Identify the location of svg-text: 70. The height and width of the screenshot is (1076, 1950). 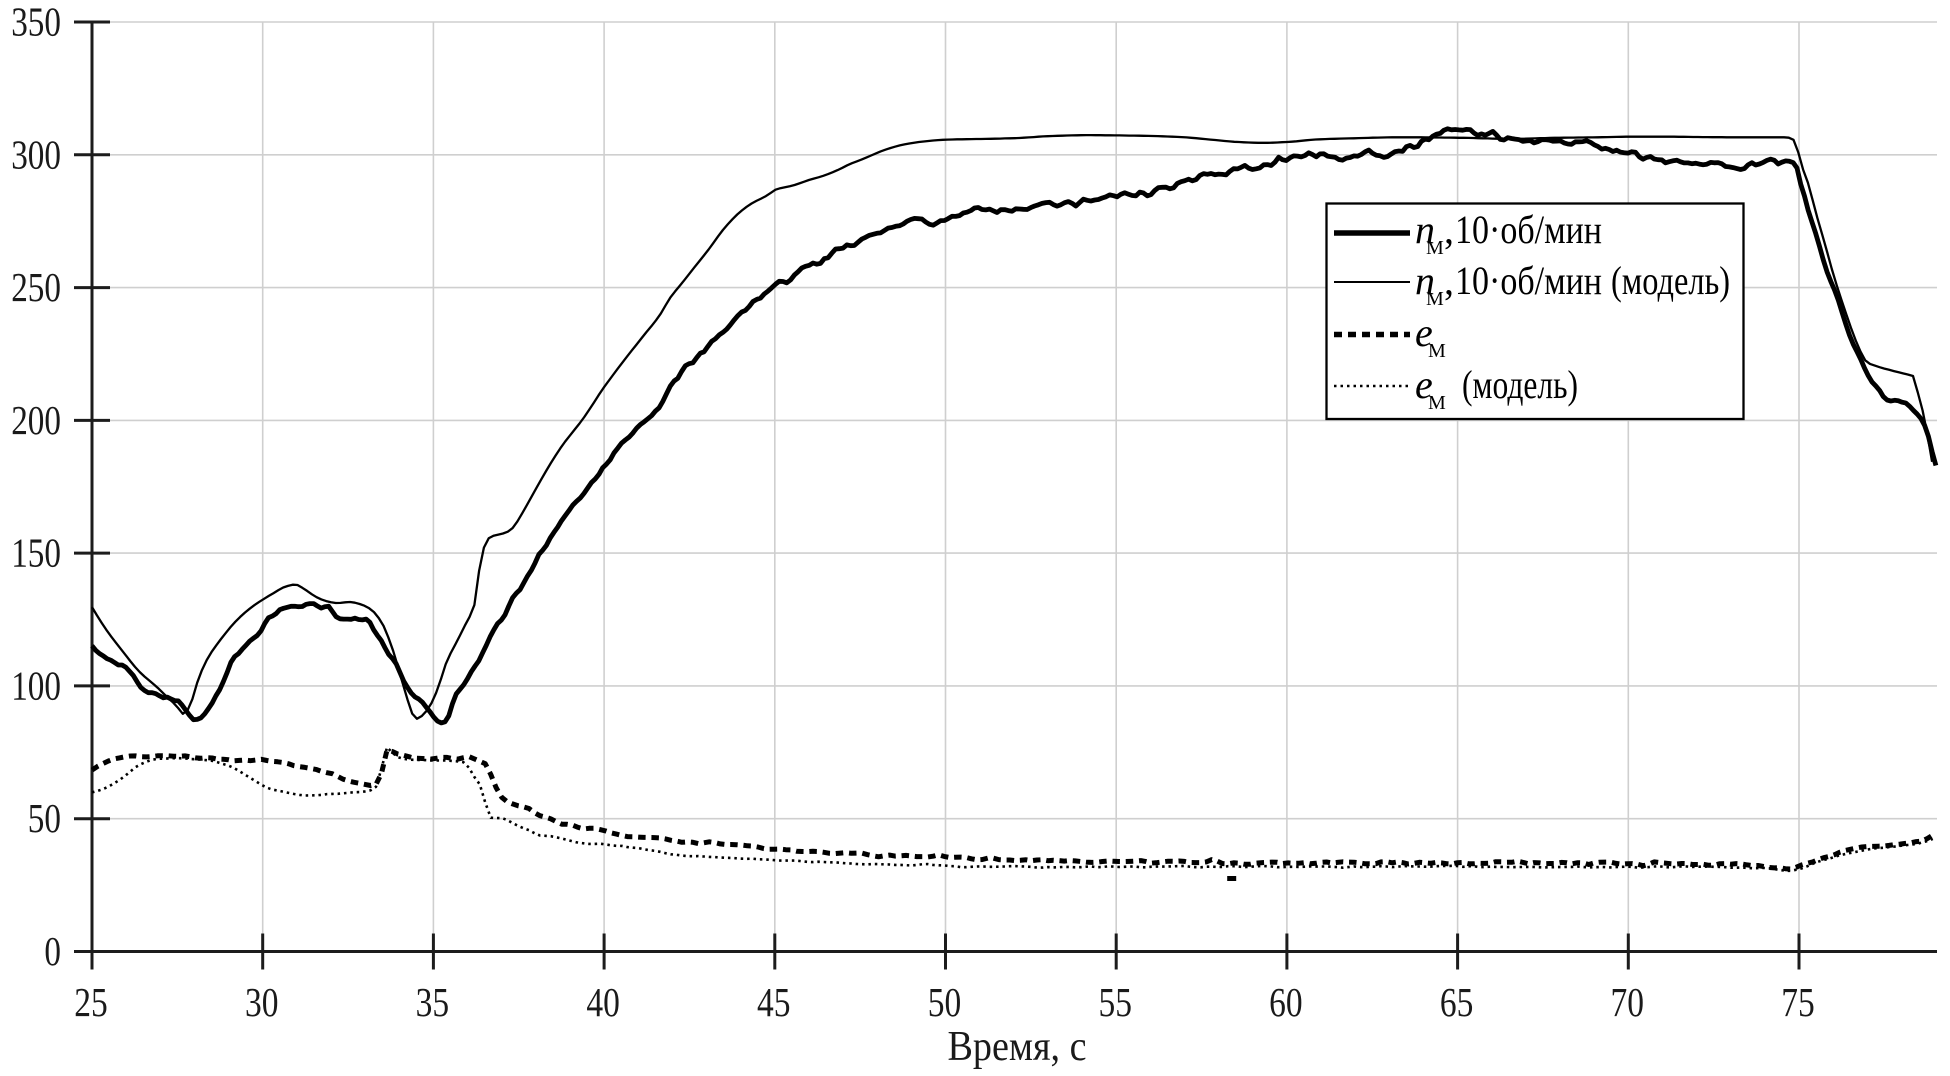
(1628, 1002).